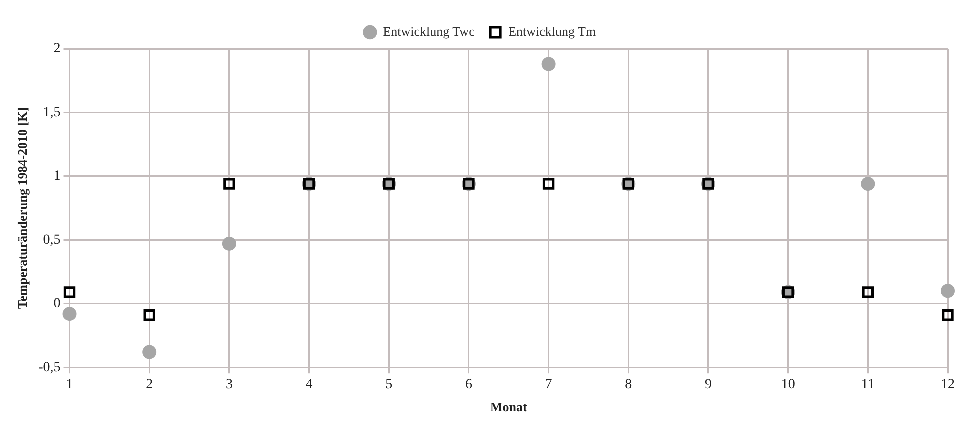 The width and height of the screenshot is (978, 430). What do you see at coordinates (52, 112) in the screenshot?
I see `y-tick-label: 1,5` at bounding box center [52, 112].